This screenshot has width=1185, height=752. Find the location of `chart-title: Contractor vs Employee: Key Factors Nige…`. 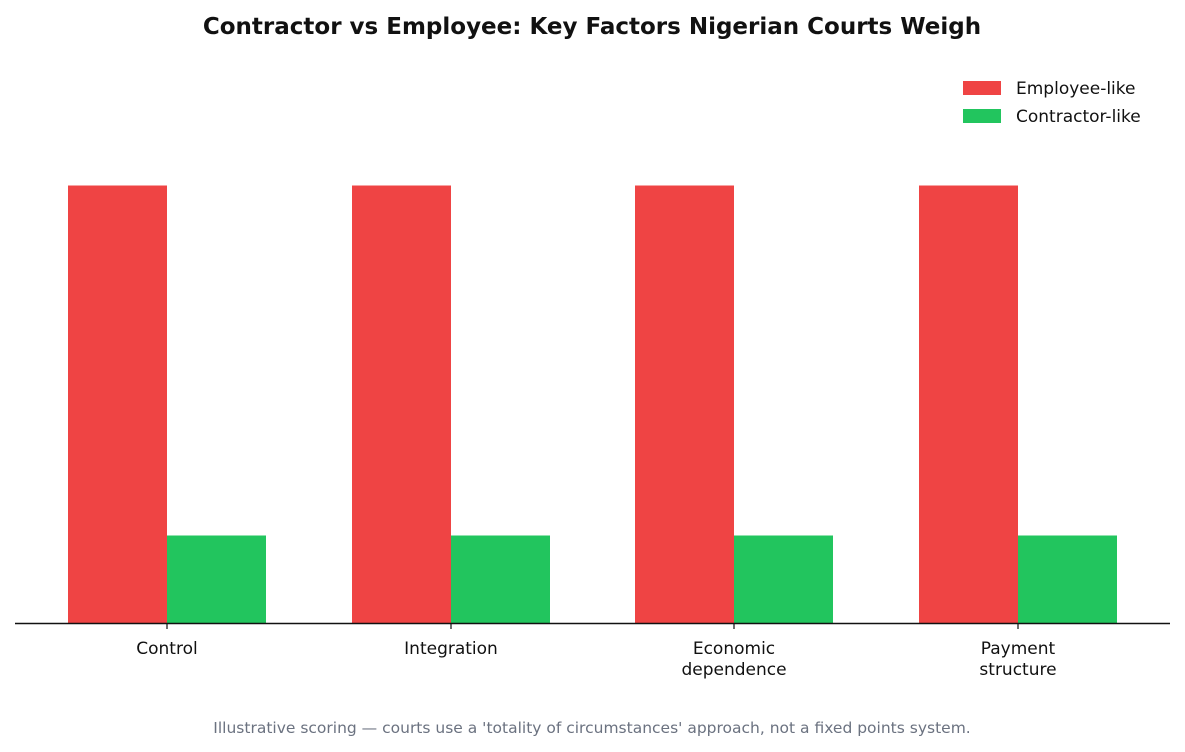

chart-title: Contractor vs Employee: Key Factors Nige… is located at coordinates (592, 27).